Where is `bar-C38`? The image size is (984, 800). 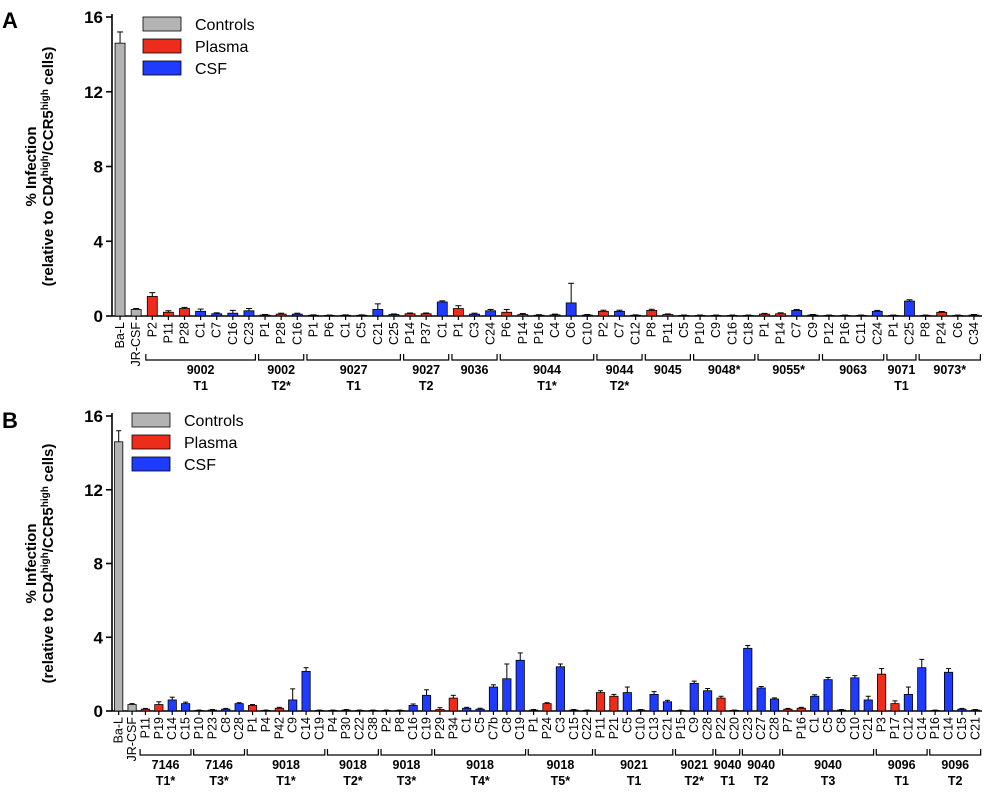 bar-C38 is located at coordinates (373, 711).